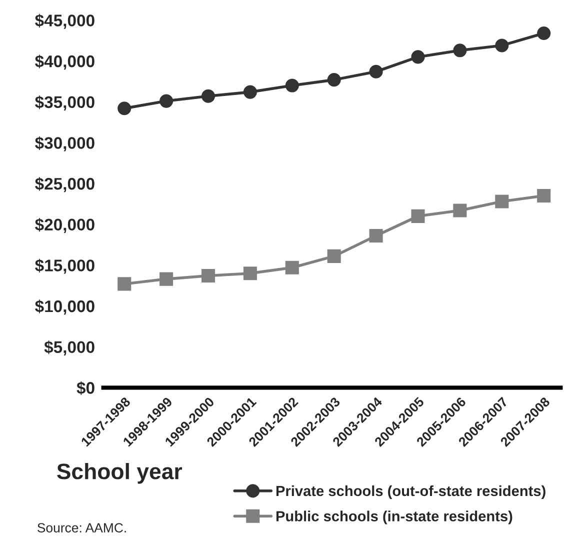 Image resolution: width=568 pixels, height=546 pixels. I want to click on x-axis-title: School year, so click(119, 473).